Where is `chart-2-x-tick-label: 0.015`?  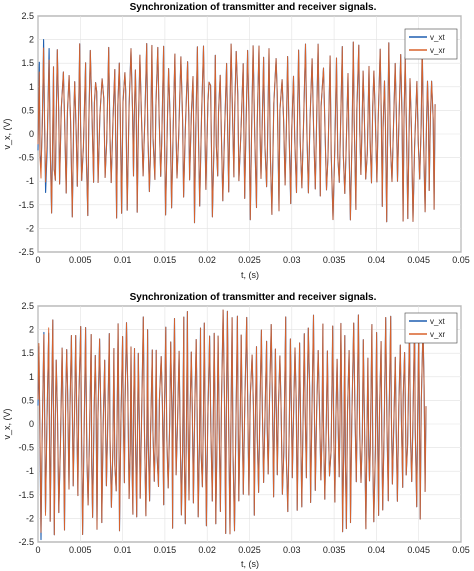 chart-2-x-tick-label: 0.015 is located at coordinates (165, 550).